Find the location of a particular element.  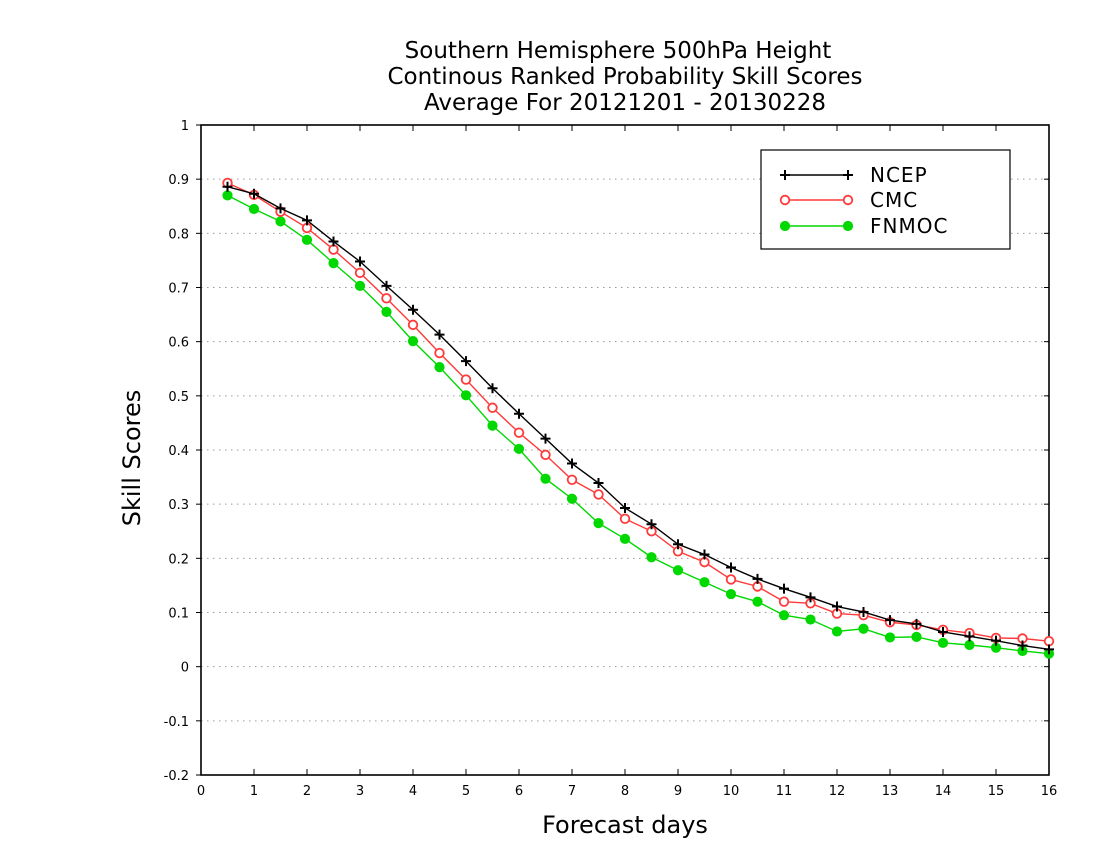

y-tick-label: -0.2 is located at coordinates (176, 776).